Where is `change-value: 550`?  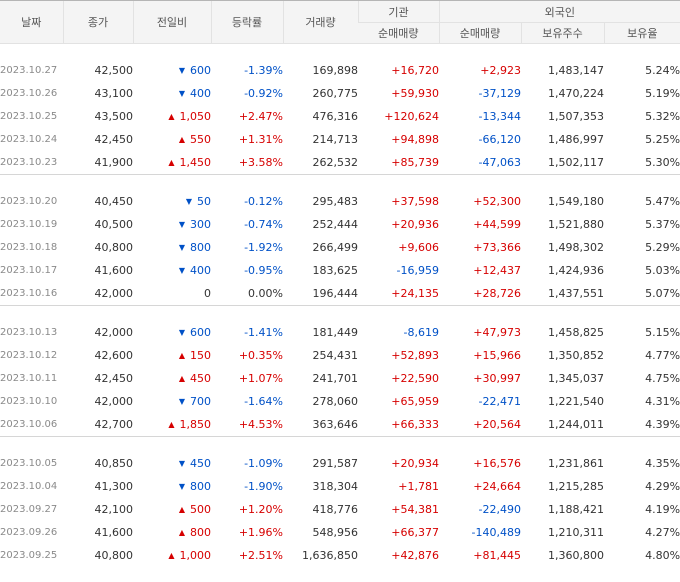 change-value: 550 is located at coordinates (200, 139).